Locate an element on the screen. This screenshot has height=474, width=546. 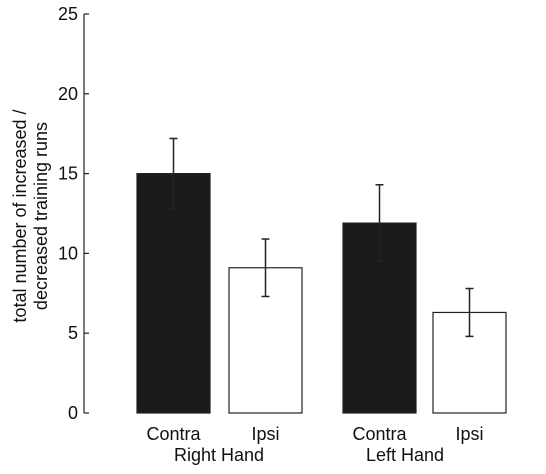
x-group-label: Right Hand is located at coordinates (219, 455).